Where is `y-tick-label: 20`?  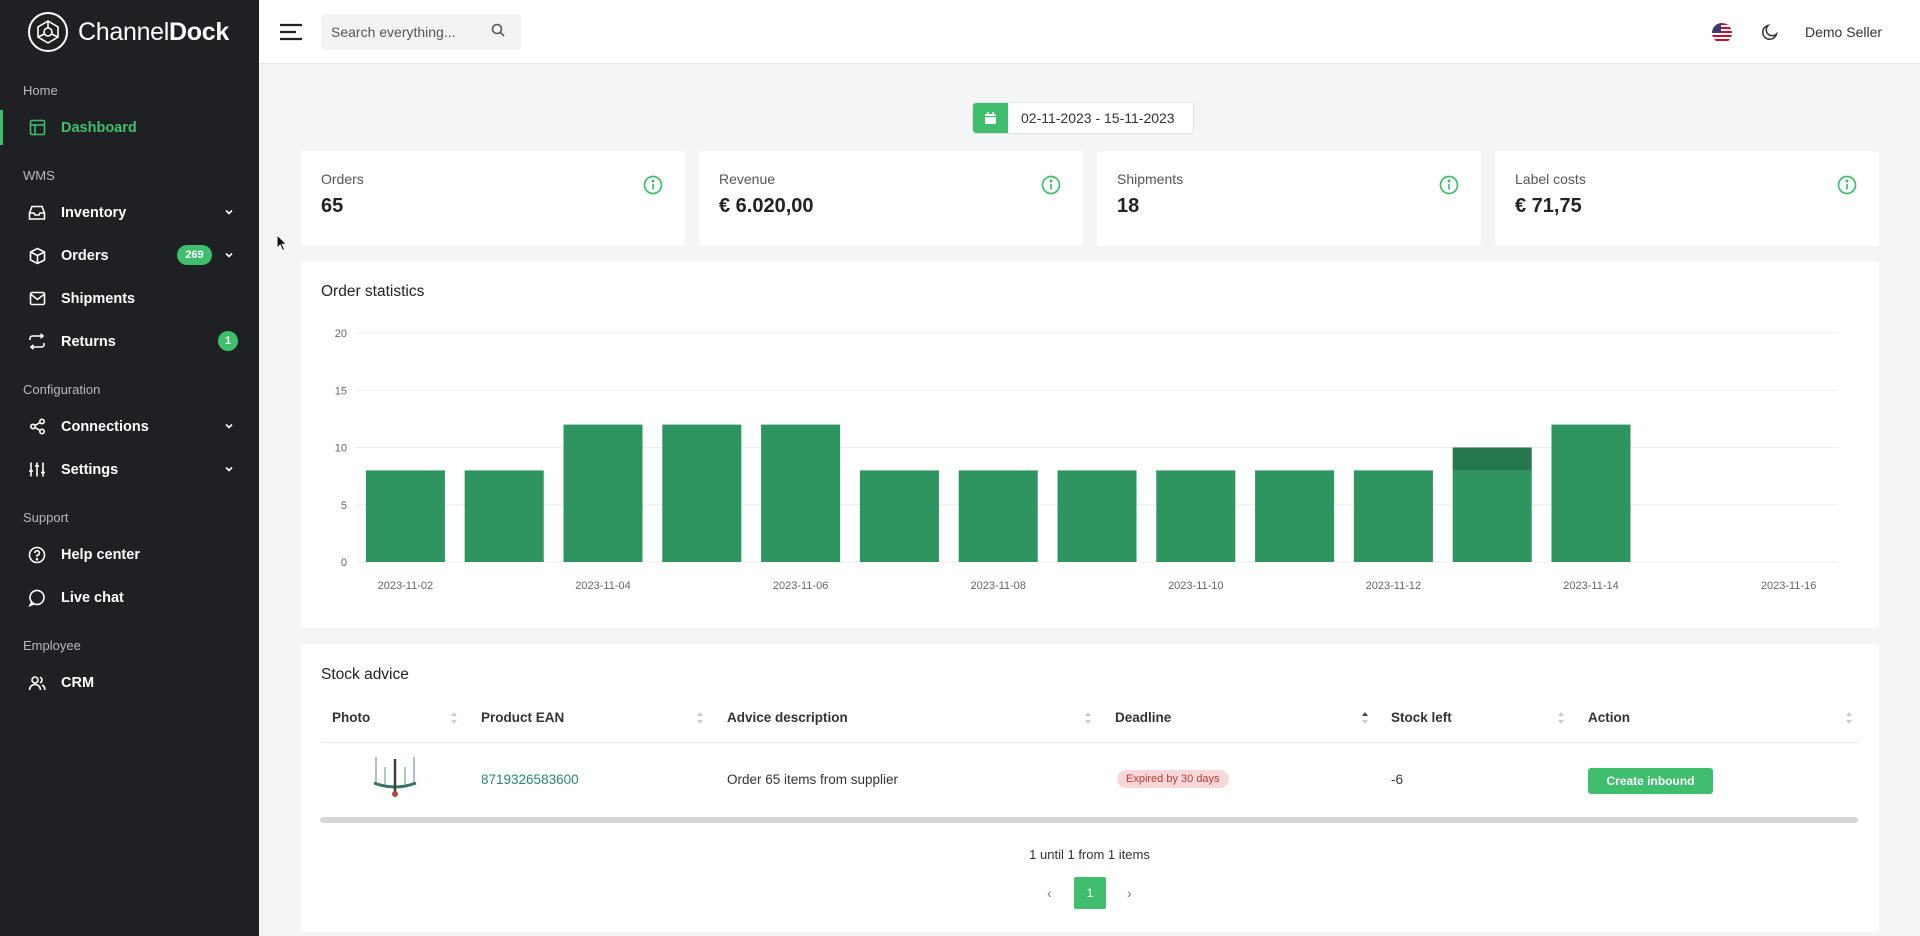 y-tick-label: 20 is located at coordinates (341, 334).